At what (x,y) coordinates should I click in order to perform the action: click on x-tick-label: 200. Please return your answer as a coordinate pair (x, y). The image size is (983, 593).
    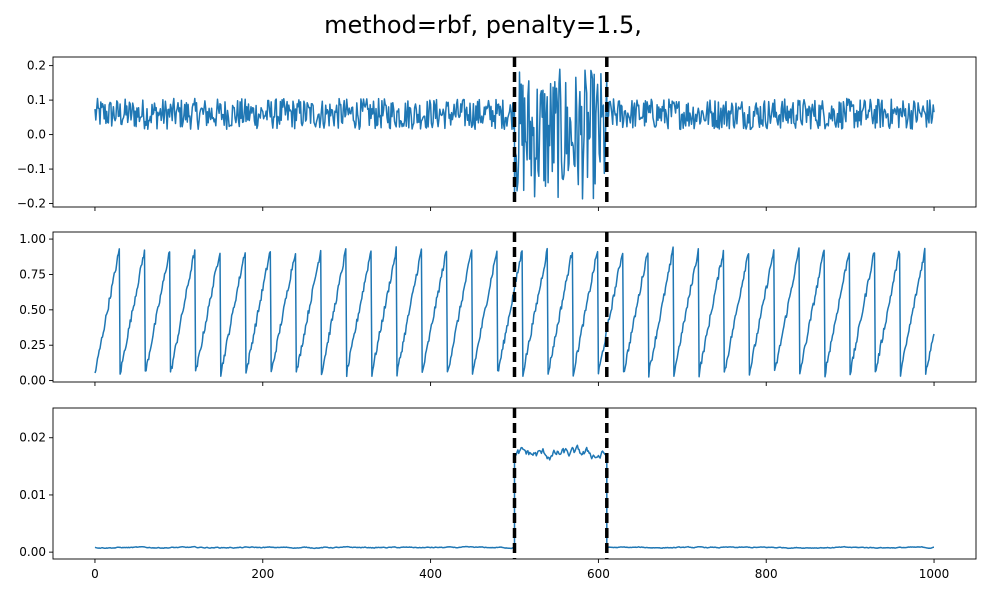
    Looking at the image, I should click on (262, 574).